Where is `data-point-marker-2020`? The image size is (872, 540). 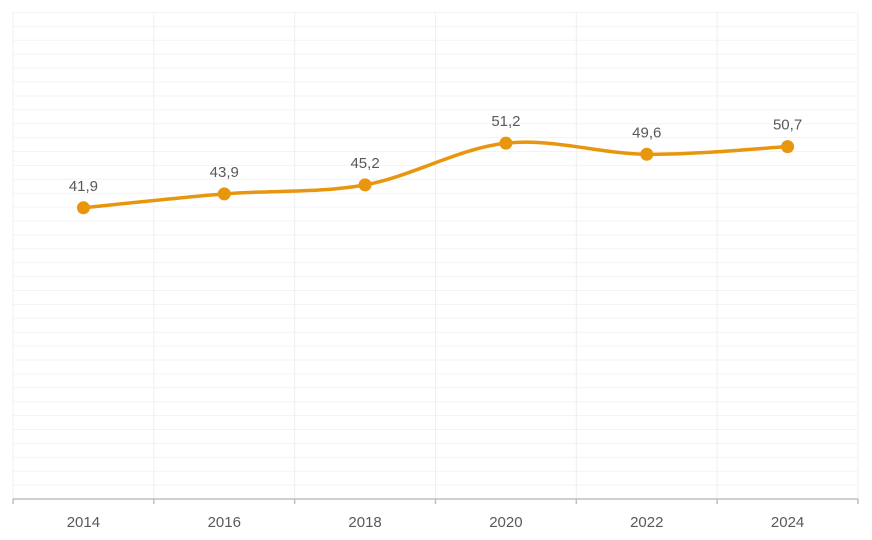 data-point-marker-2020 is located at coordinates (506, 143).